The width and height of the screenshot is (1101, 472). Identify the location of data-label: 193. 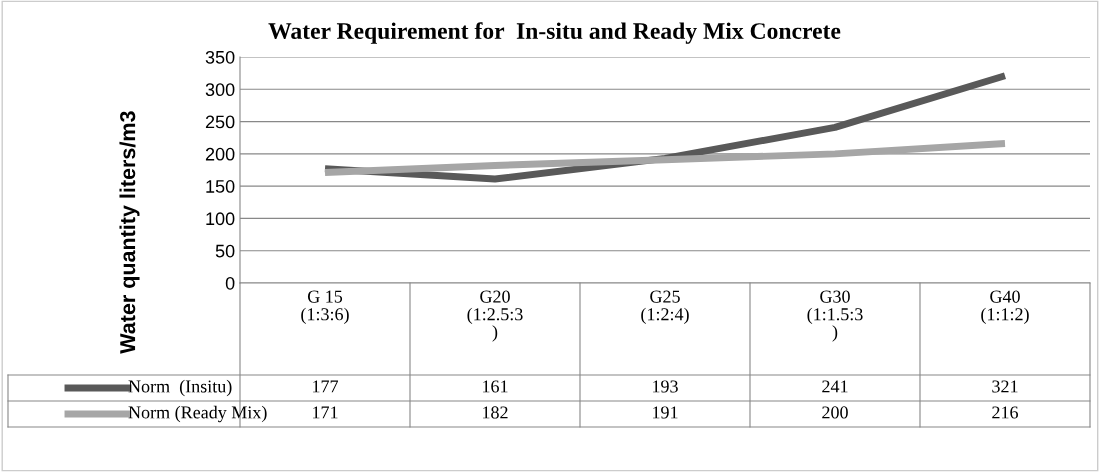
(665, 386).